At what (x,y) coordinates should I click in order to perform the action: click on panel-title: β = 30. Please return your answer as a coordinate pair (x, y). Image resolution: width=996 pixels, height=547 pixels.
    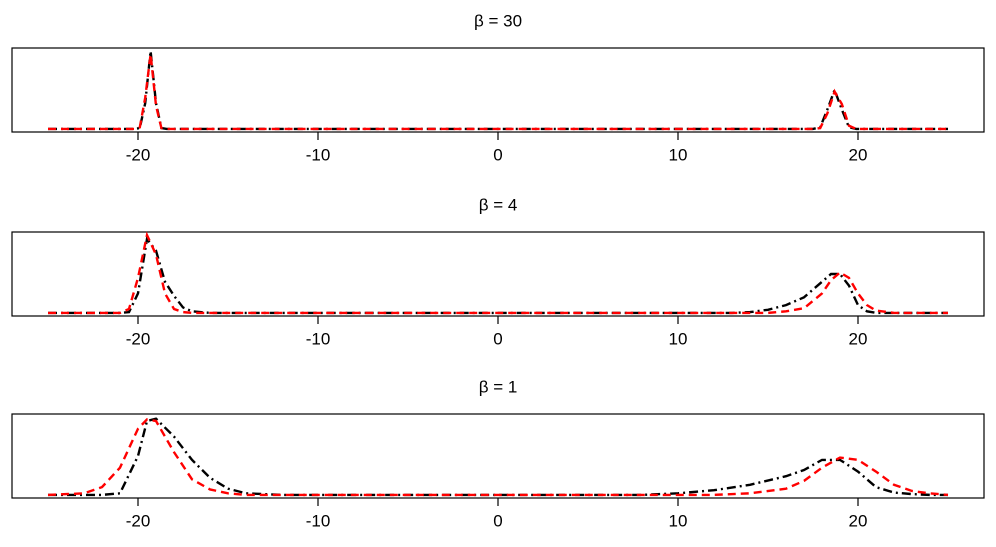
    Looking at the image, I should click on (498, 20).